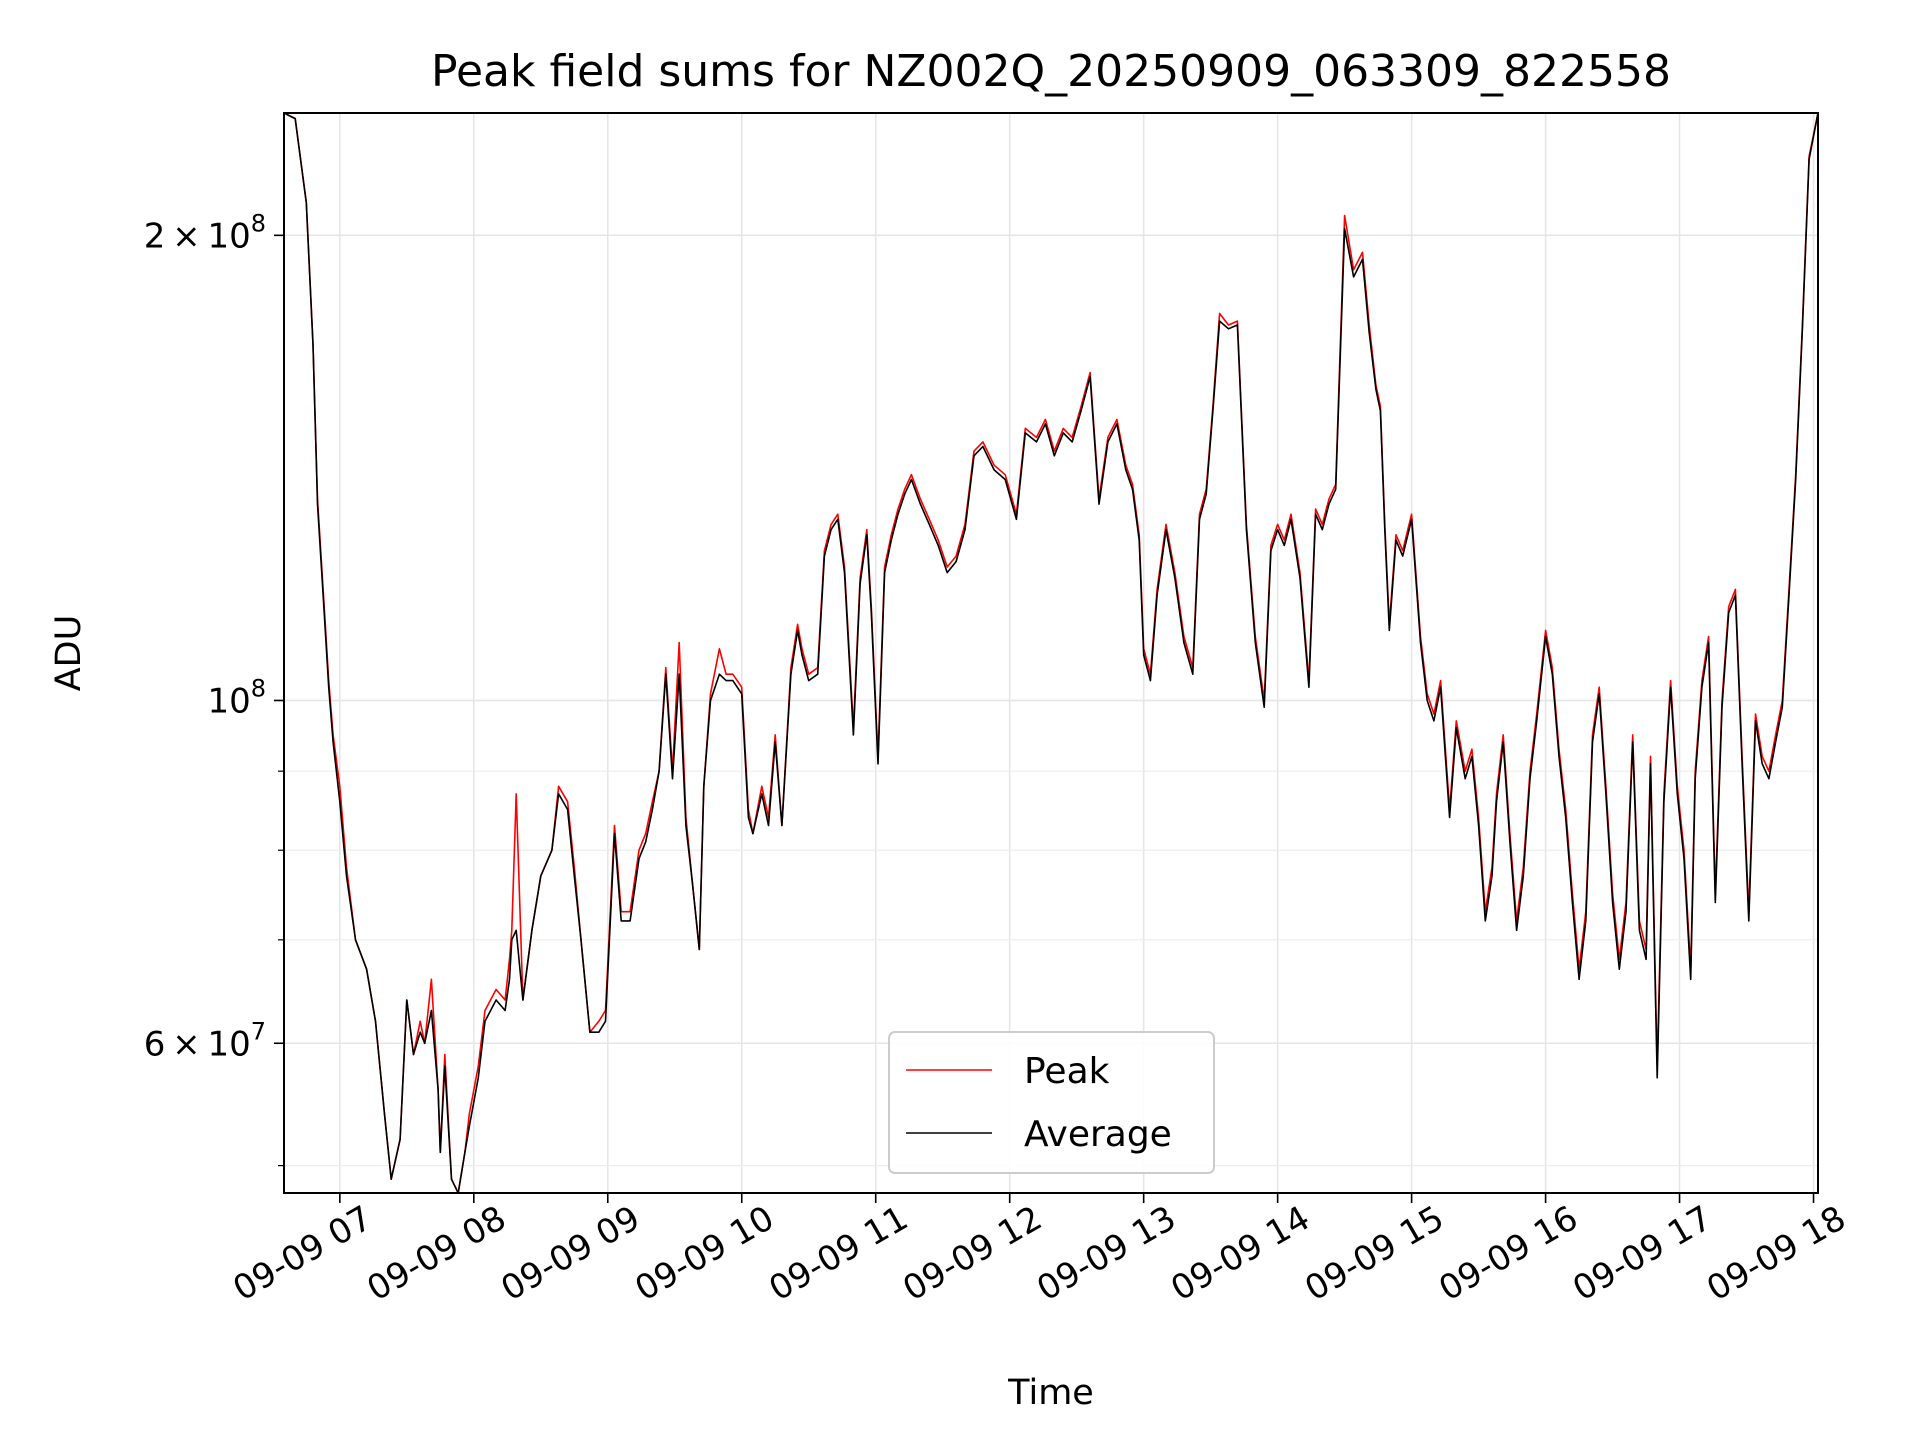 Image resolution: width=1920 pixels, height=1440 pixels. I want to click on legend-box, so click(1051, 1102).